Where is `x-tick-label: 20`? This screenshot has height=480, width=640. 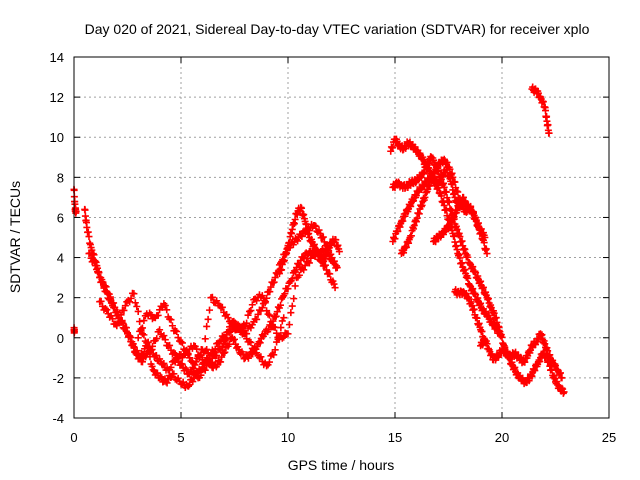
x-tick-label: 20 is located at coordinates (502, 437).